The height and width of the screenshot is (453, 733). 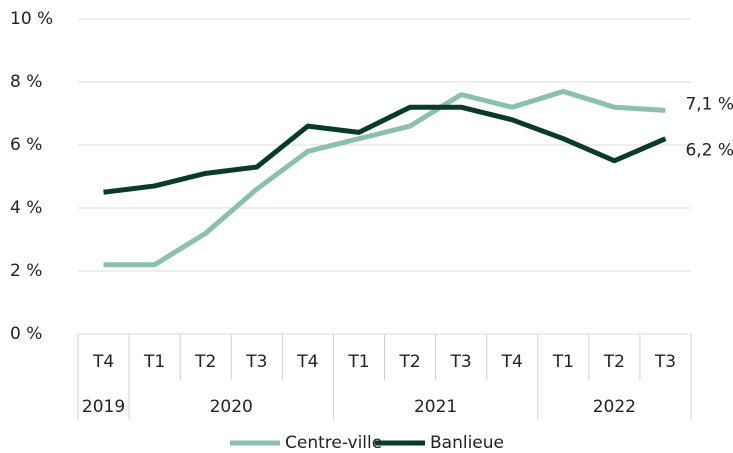 What do you see at coordinates (467, 443) in the screenshot?
I see `legend-label: Banlieue` at bounding box center [467, 443].